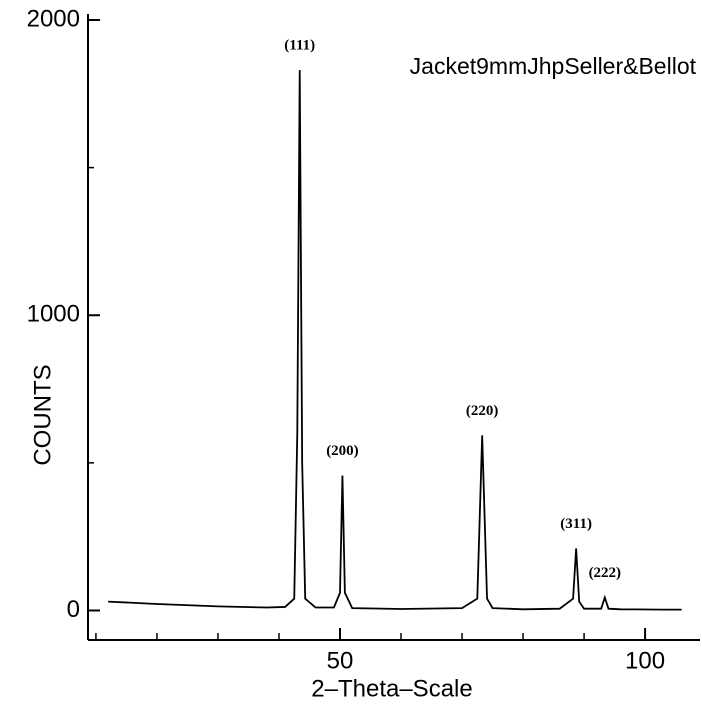 This screenshot has height=705, width=702. I want to click on y-tick-label: 2000, so click(53, 18).